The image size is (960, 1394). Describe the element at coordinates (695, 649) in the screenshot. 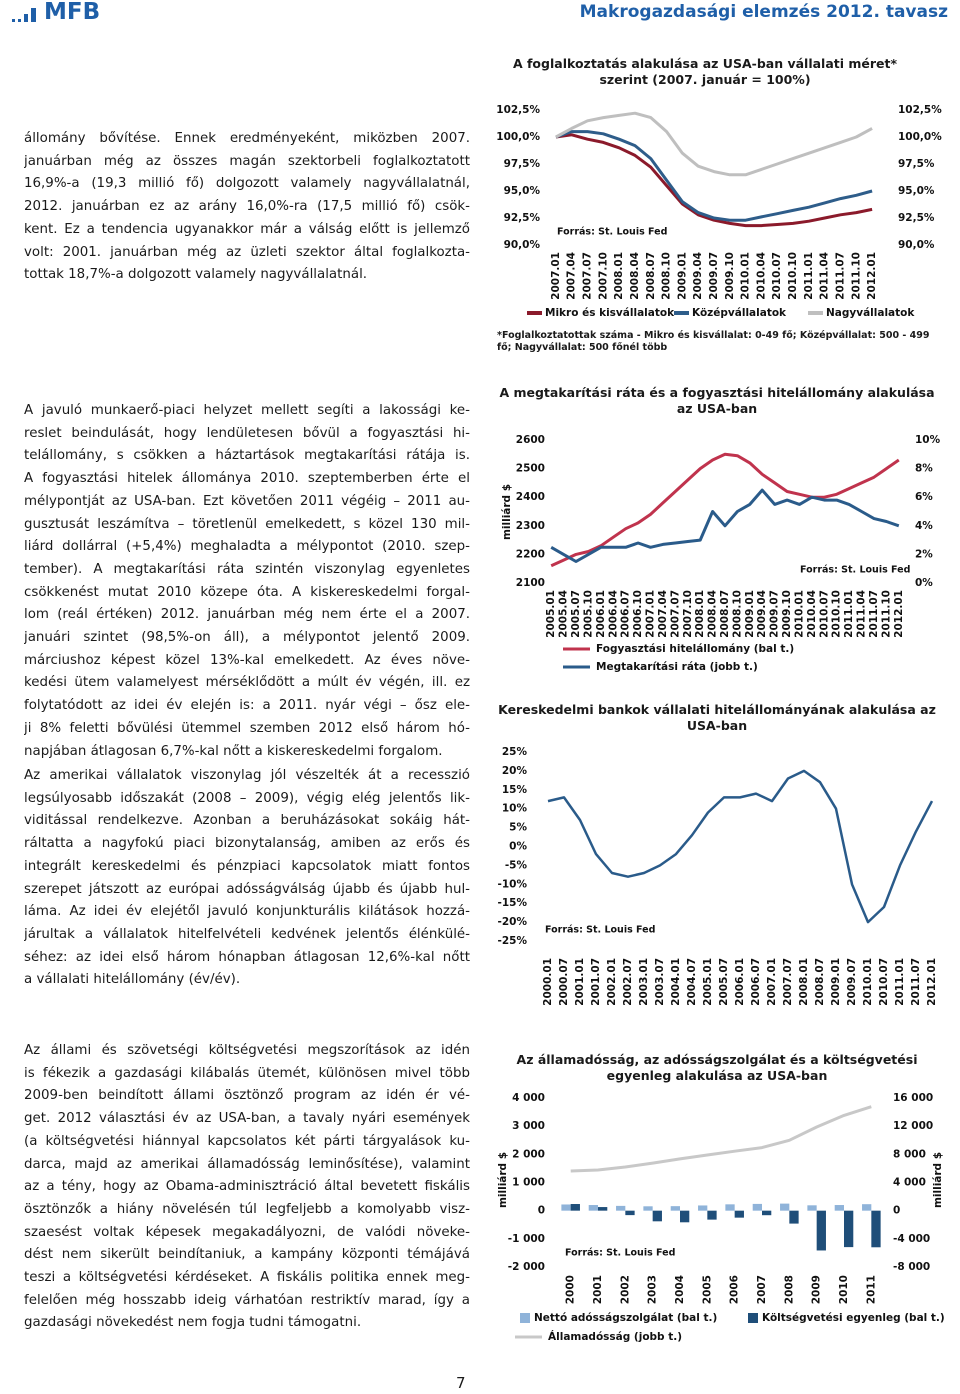

I see `legend-label: Fogyasztási hitelállomány (bal t.)` at that location.